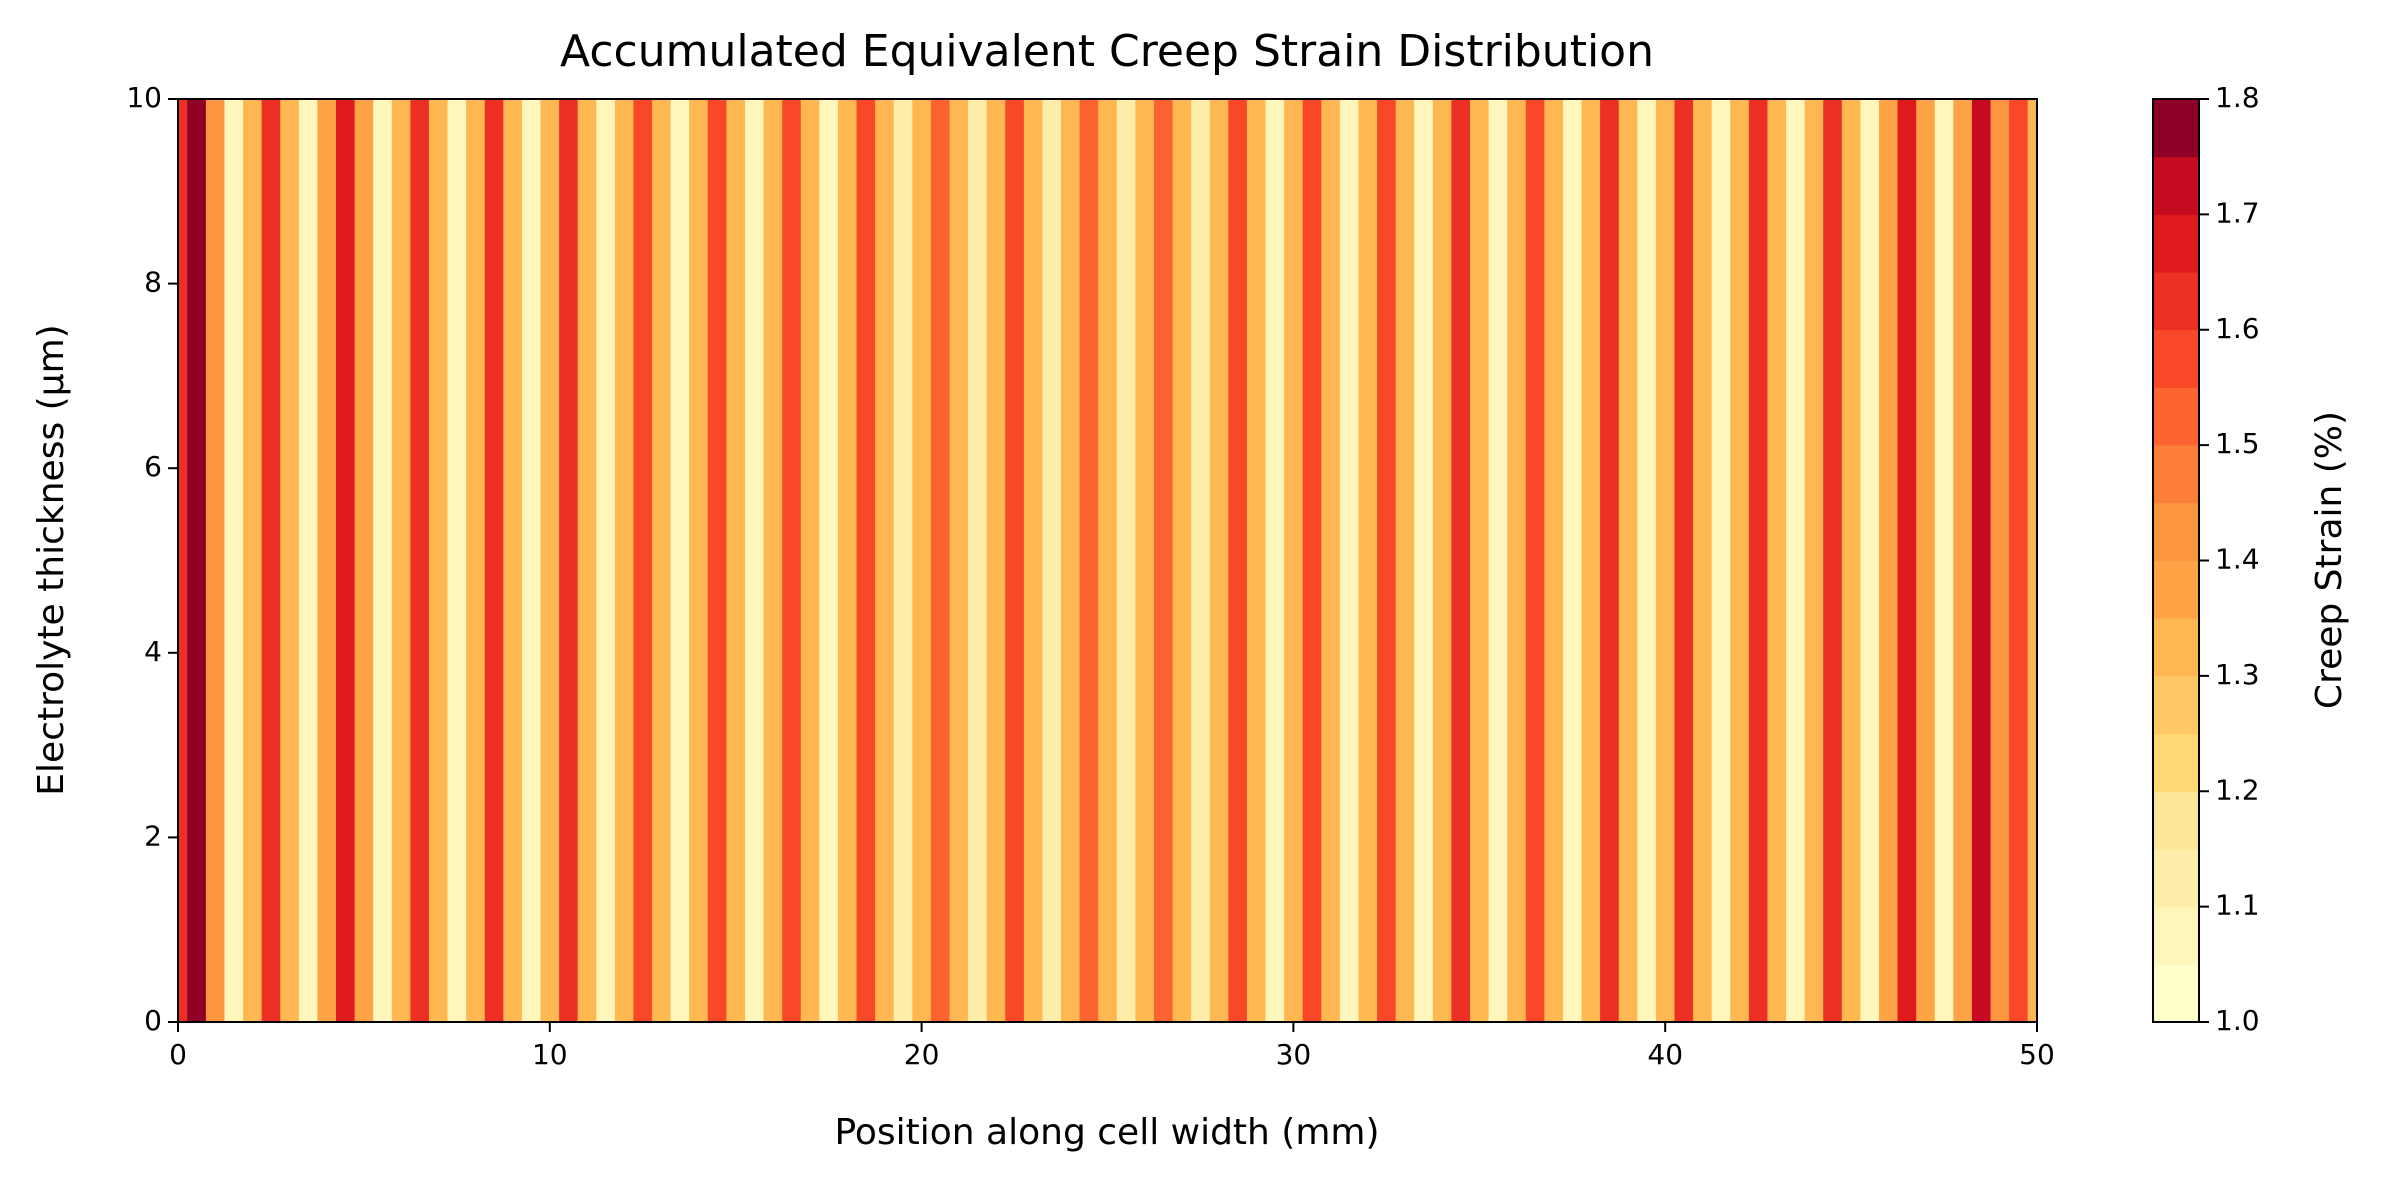 The image size is (2389, 1189). What do you see at coordinates (2329, 560) in the screenshot?
I see `colorbar-label: Creep Strain (%)` at bounding box center [2329, 560].